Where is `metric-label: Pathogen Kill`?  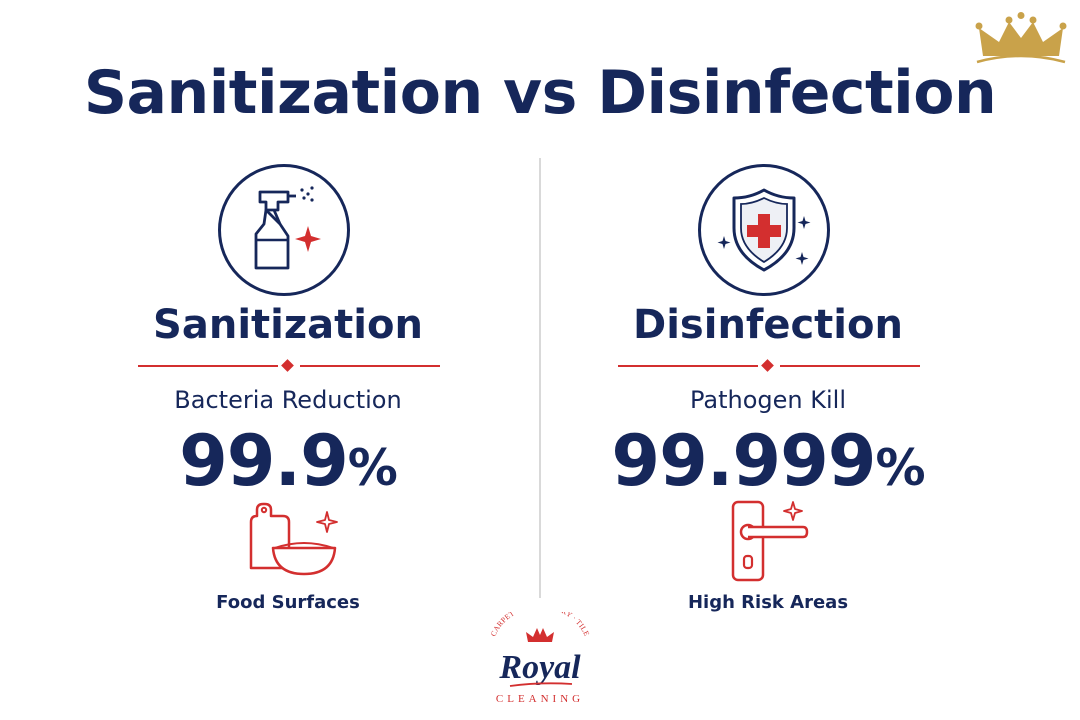 metric-label: Pathogen Kill is located at coordinates (768, 400).